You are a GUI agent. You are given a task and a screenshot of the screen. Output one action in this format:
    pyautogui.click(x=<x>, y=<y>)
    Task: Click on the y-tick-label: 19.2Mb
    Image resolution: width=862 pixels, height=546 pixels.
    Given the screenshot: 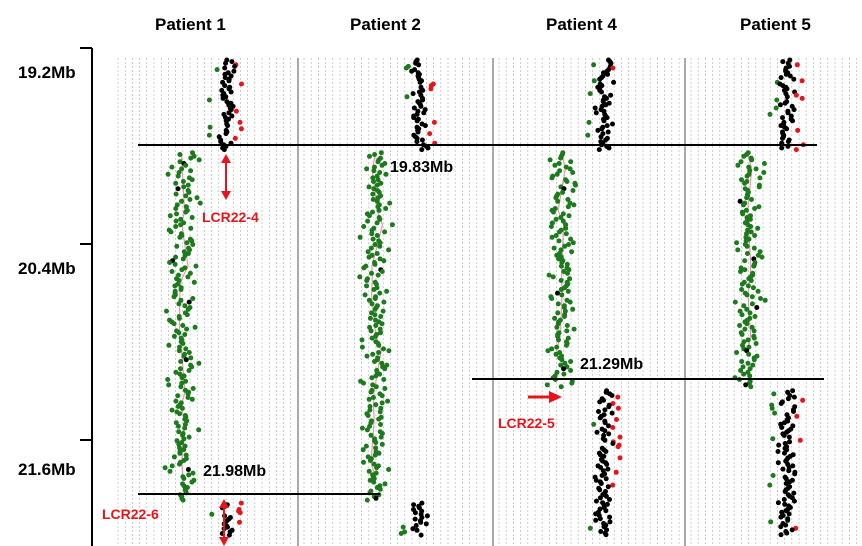 What is the action you would take?
    pyautogui.click(x=47, y=72)
    